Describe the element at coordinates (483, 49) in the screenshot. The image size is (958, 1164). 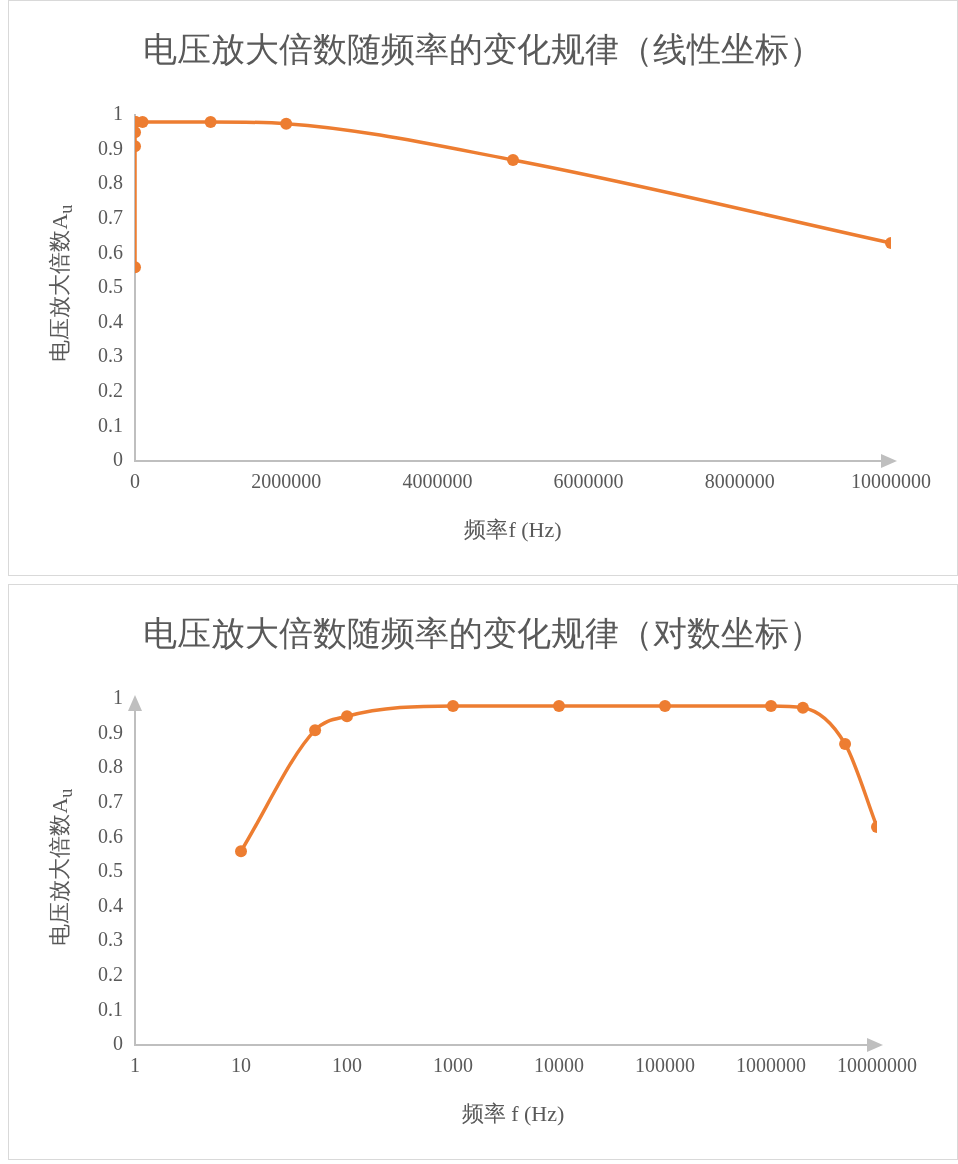
I see `chart-title: 电压放大倍数随频率的变化规律（线性坐标）` at that location.